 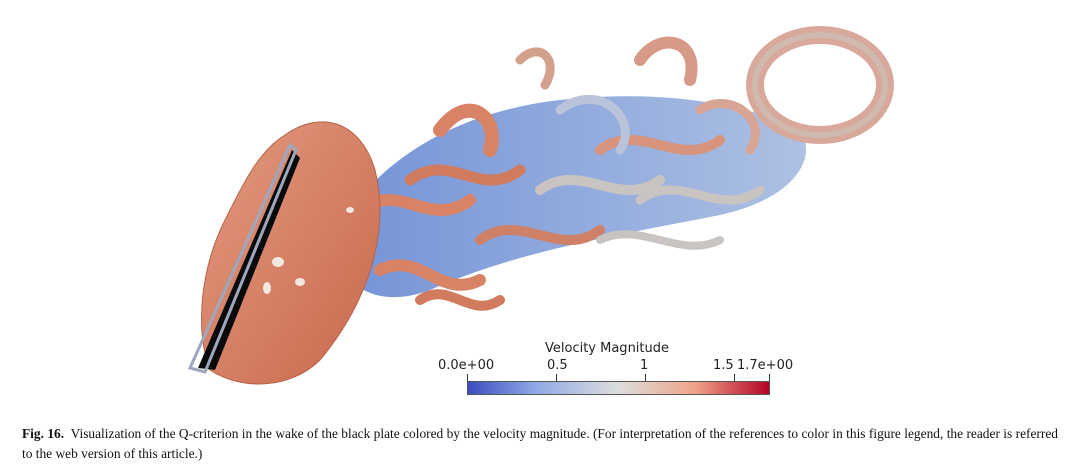 I want to click on colorbar-title: Velocity Magnitude, so click(x=607, y=348).